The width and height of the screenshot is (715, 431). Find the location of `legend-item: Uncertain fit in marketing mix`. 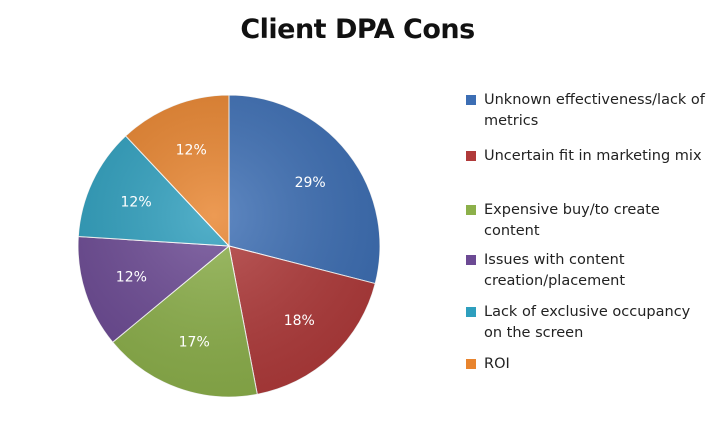

legend-item: Uncertain fit in marketing mix is located at coordinates (588, 156).